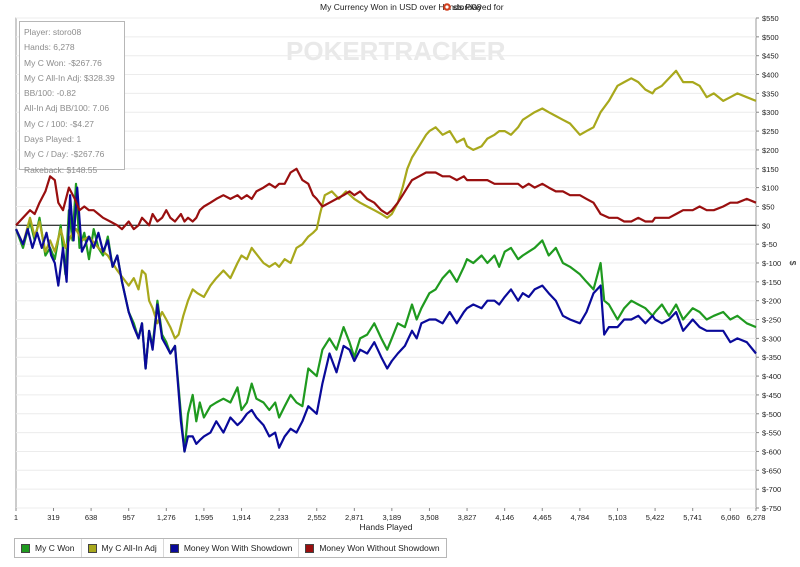 This screenshot has height=567, width=800. What do you see at coordinates (467, 517) in the screenshot?
I see `x-tick-label: 3,827` at bounding box center [467, 517].